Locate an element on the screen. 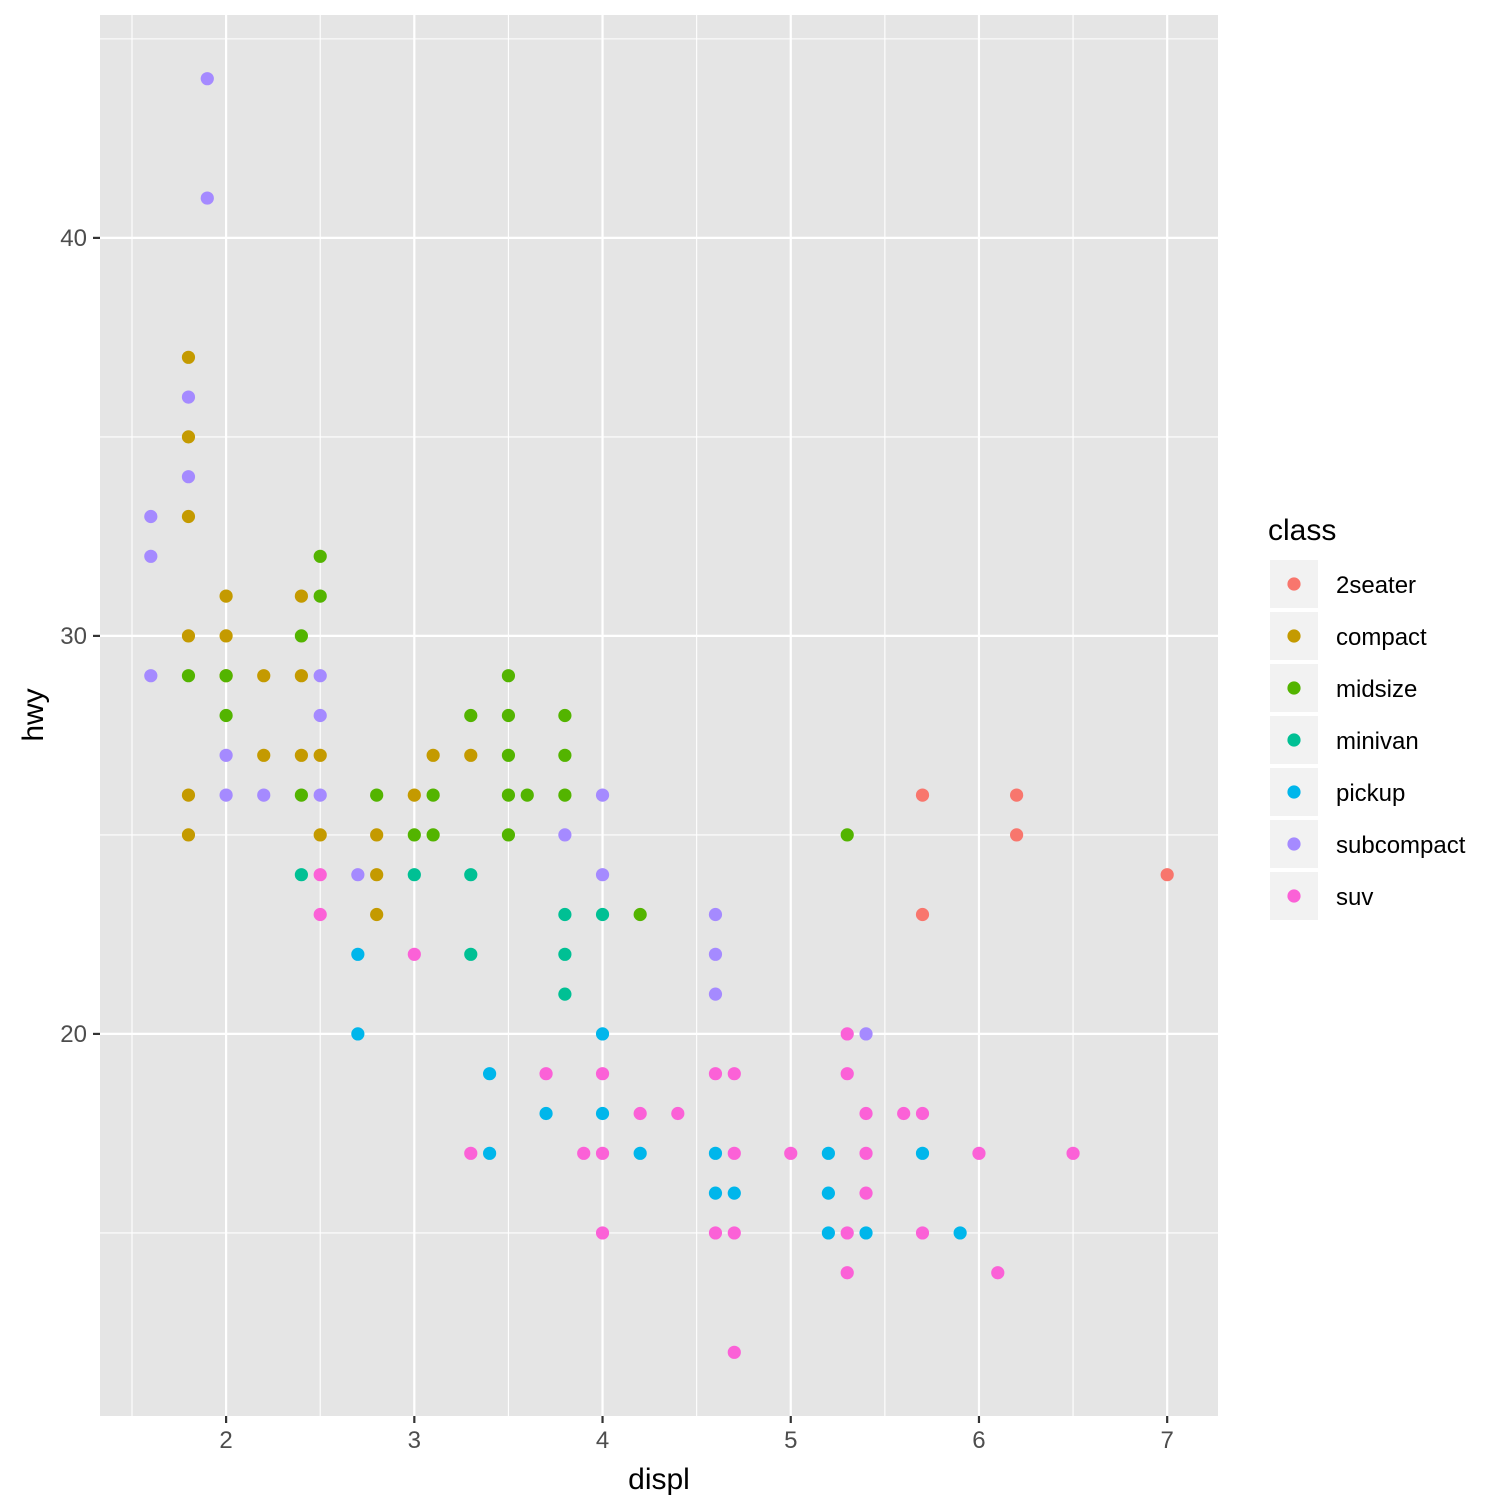 This screenshot has height=1512, width=1512. y-tick-label: 40 is located at coordinates (73, 238).